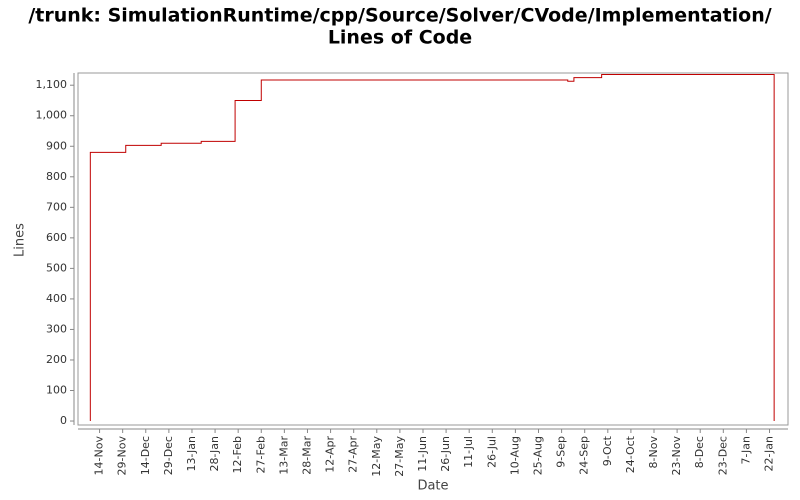 The image size is (800, 500). What do you see at coordinates (56, 237) in the screenshot?
I see `y-tick-label: 600` at bounding box center [56, 237].